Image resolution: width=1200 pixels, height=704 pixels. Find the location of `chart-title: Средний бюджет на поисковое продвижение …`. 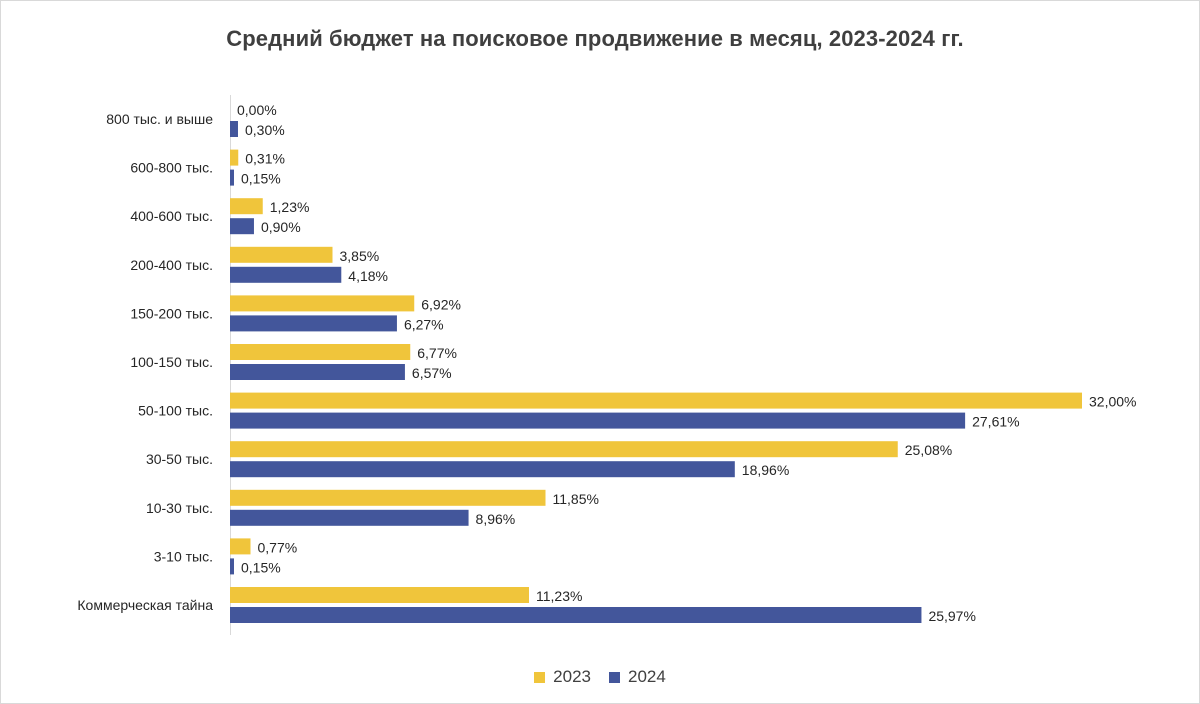

chart-title: Средний бюджет на поисковое продвижение … is located at coordinates (595, 38).